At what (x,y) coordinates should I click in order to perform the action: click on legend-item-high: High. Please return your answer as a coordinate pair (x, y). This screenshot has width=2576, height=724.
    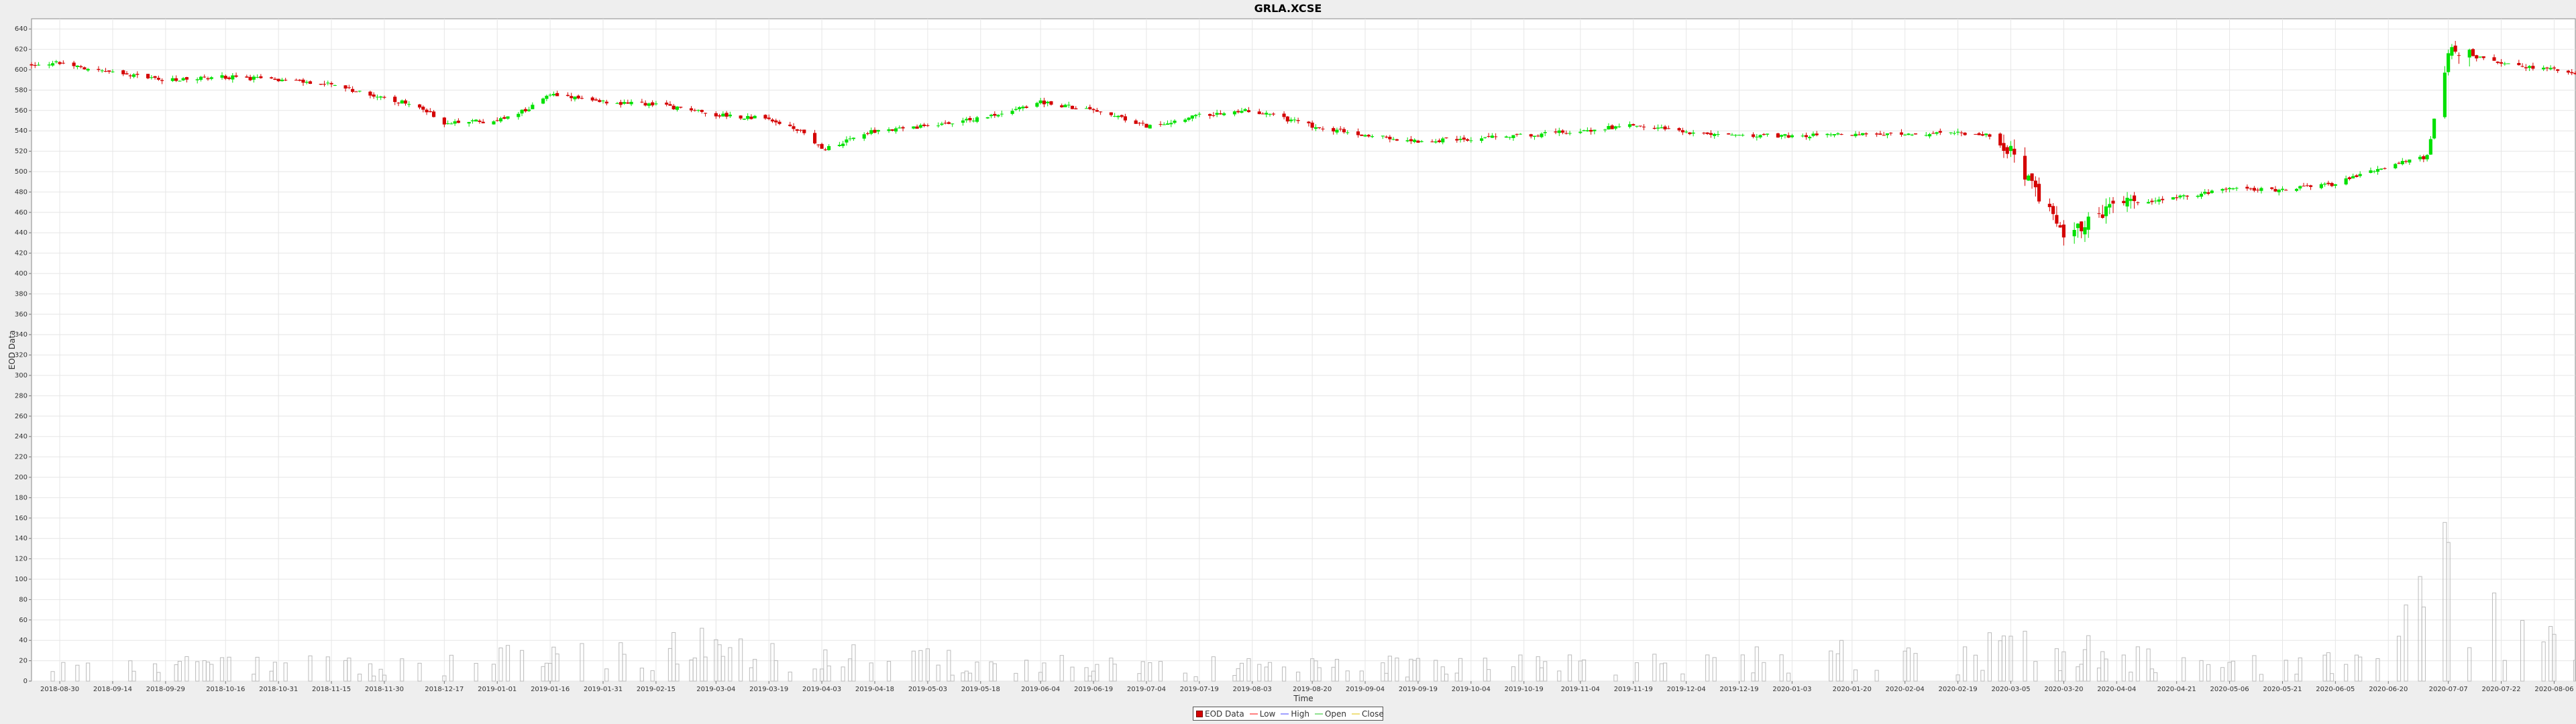
    Looking at the image, I should click on (1295, 714).